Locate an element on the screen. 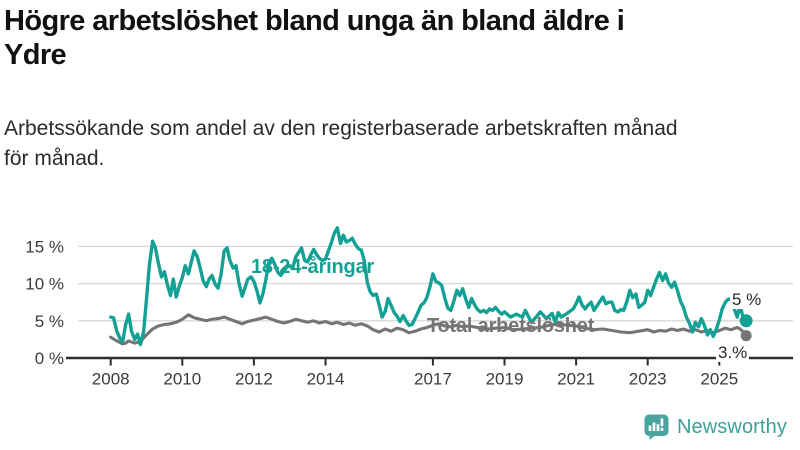 This screenshot has width=800, height=450. x-tick-label: 2010 is located at coordinates (182, 379).